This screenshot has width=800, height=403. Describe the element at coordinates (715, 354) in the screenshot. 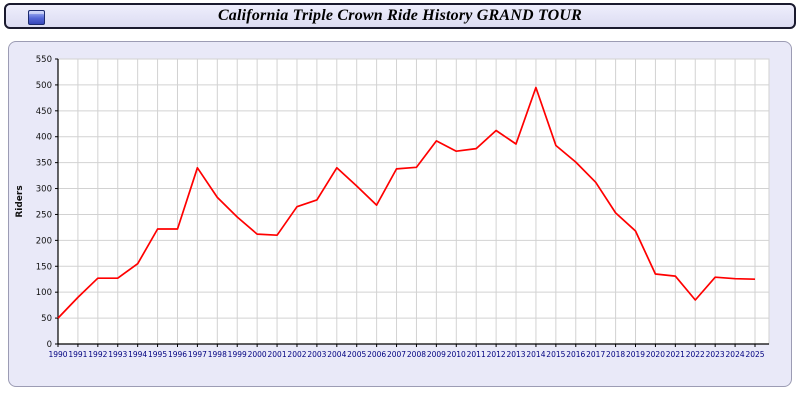

I see `x-tick-label: 2023` at that location.